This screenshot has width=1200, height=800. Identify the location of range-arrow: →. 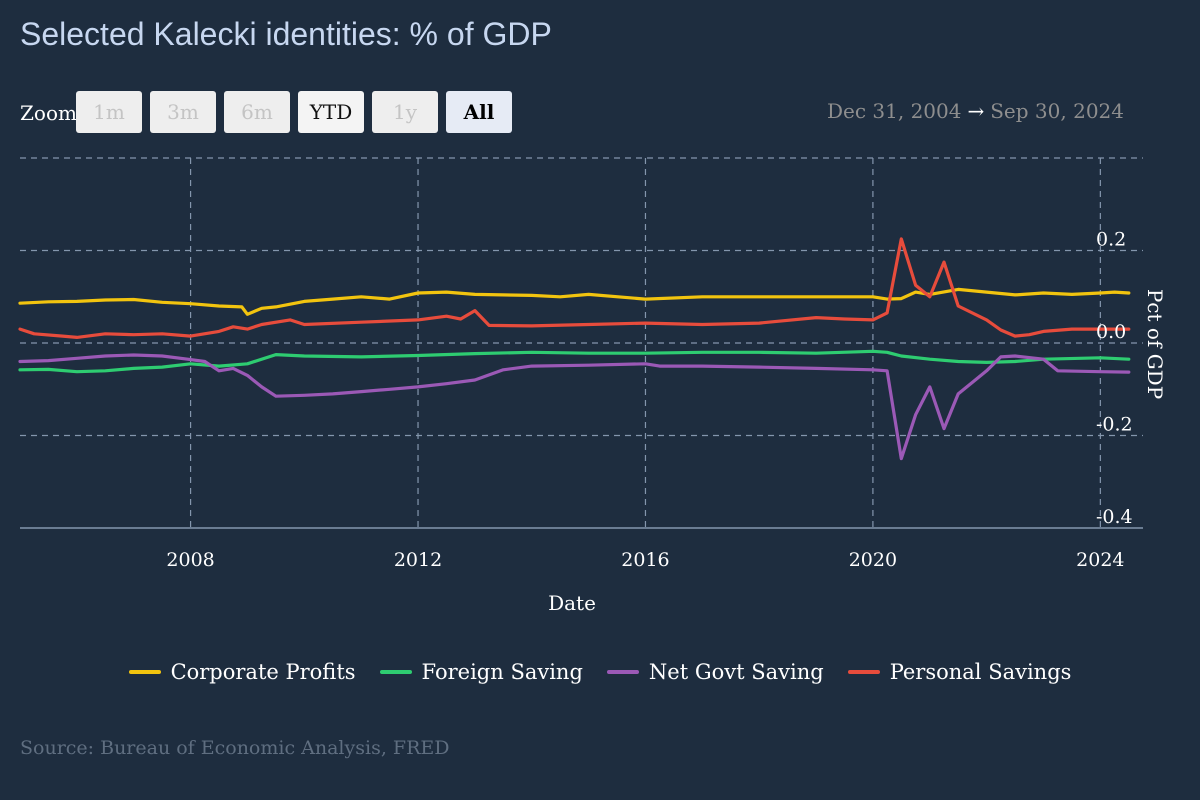
(976, 111).